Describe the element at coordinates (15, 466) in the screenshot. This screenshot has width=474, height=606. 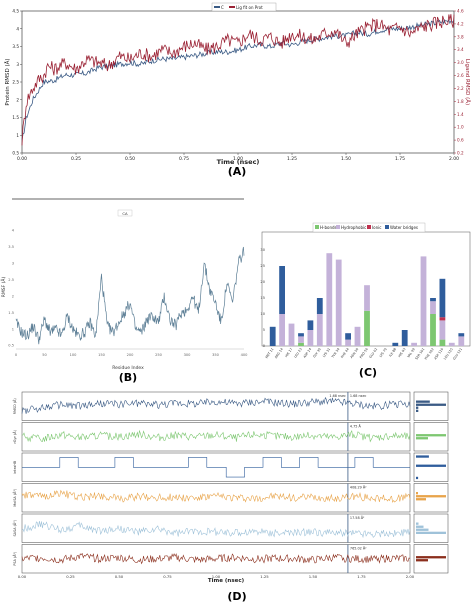
I see `chart-d-row-label: intraHB` at that location.